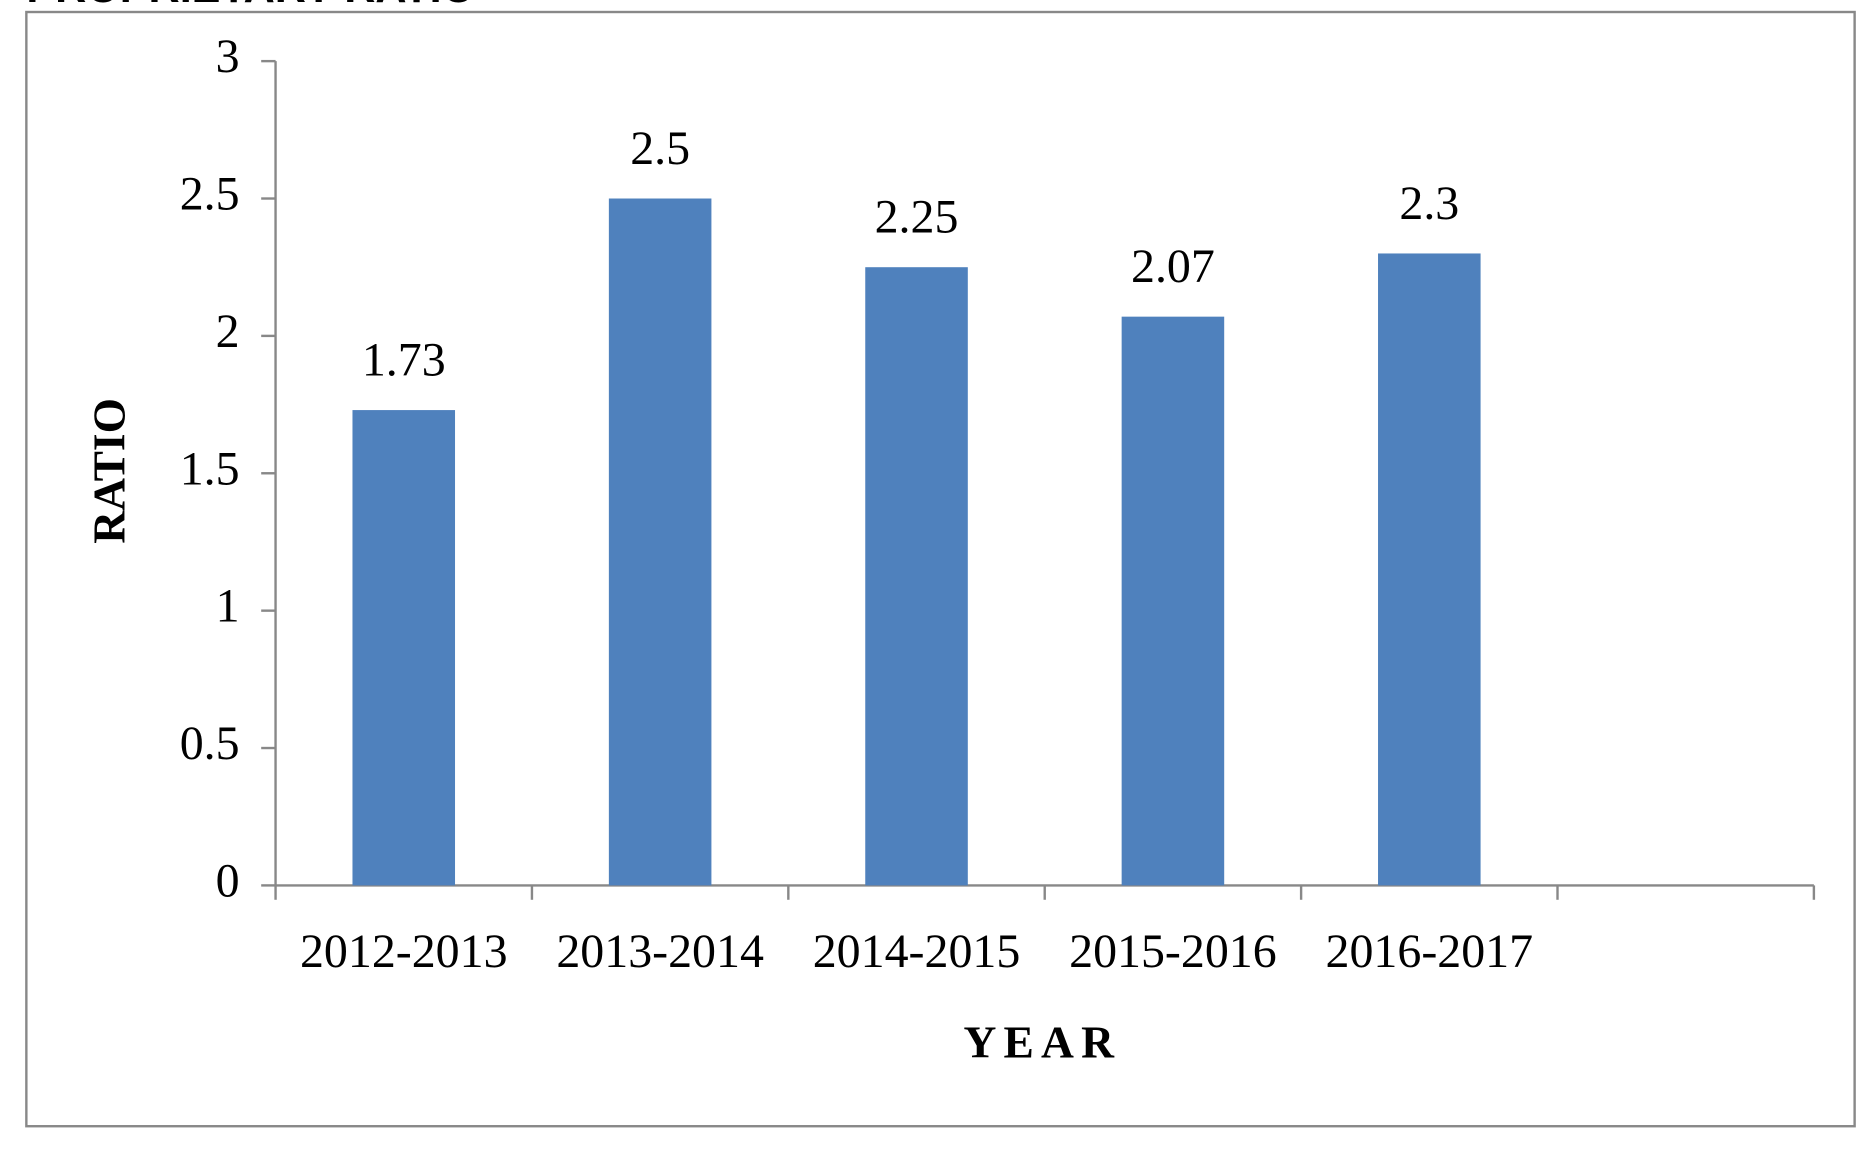 This screenshot has width=1869, height=1158. I want to click on x-axis-title: YEAR, so click(1042, 1042).